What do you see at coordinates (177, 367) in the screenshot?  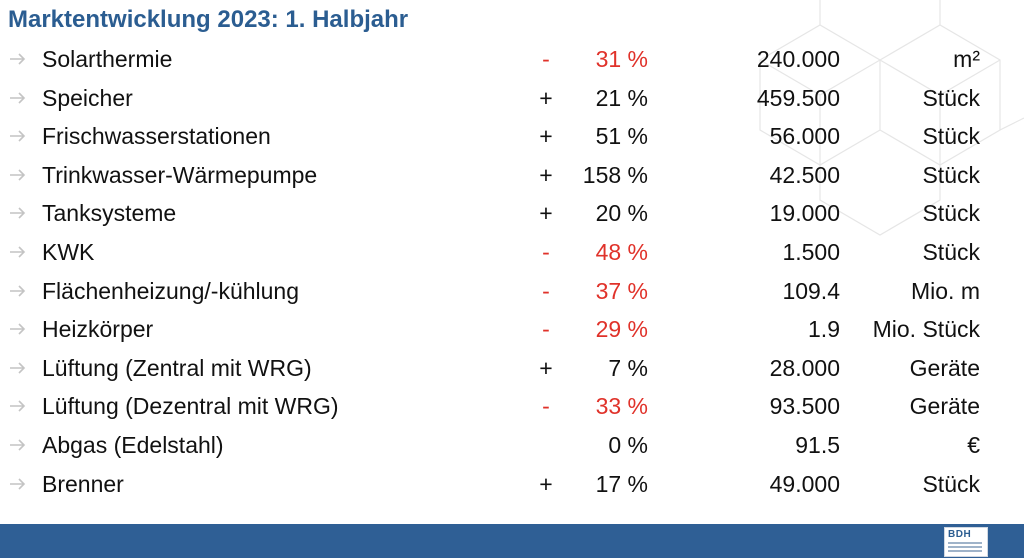 I see `row-name: Lüftung (Zentral mit WRG)` at bounding box center [177, 367].